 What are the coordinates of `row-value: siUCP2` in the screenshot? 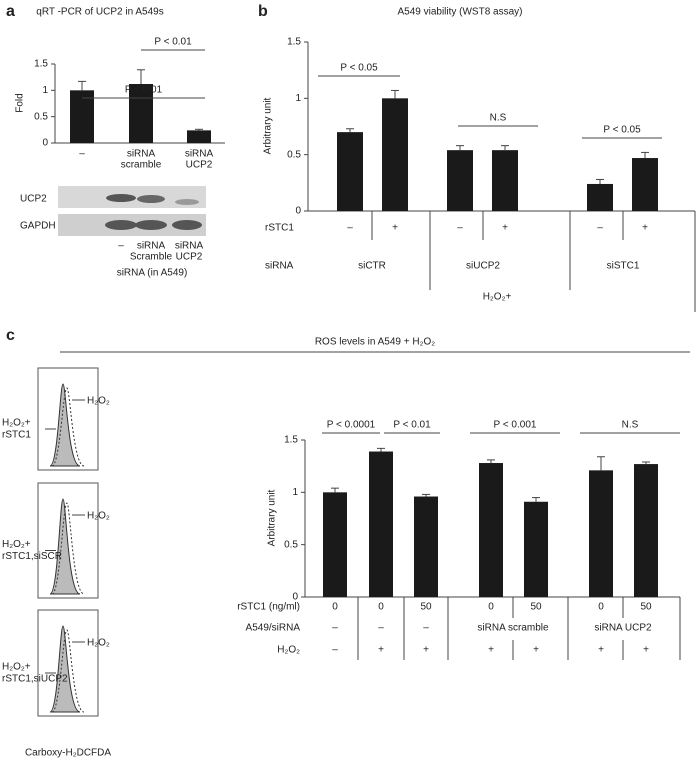 It's located at (483, 266).